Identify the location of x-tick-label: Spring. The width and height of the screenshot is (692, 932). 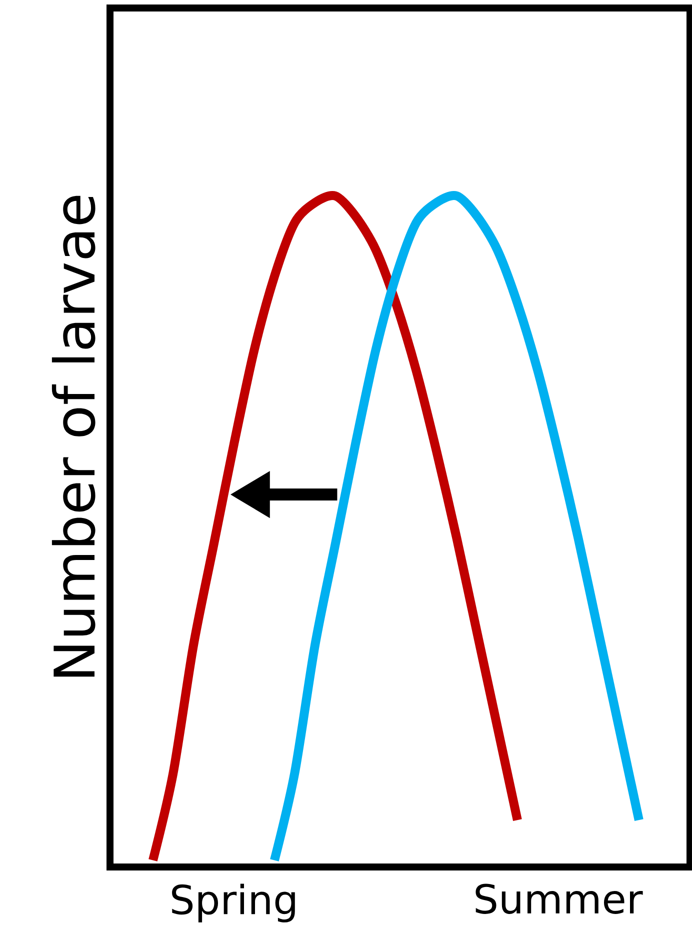
(233, 903).